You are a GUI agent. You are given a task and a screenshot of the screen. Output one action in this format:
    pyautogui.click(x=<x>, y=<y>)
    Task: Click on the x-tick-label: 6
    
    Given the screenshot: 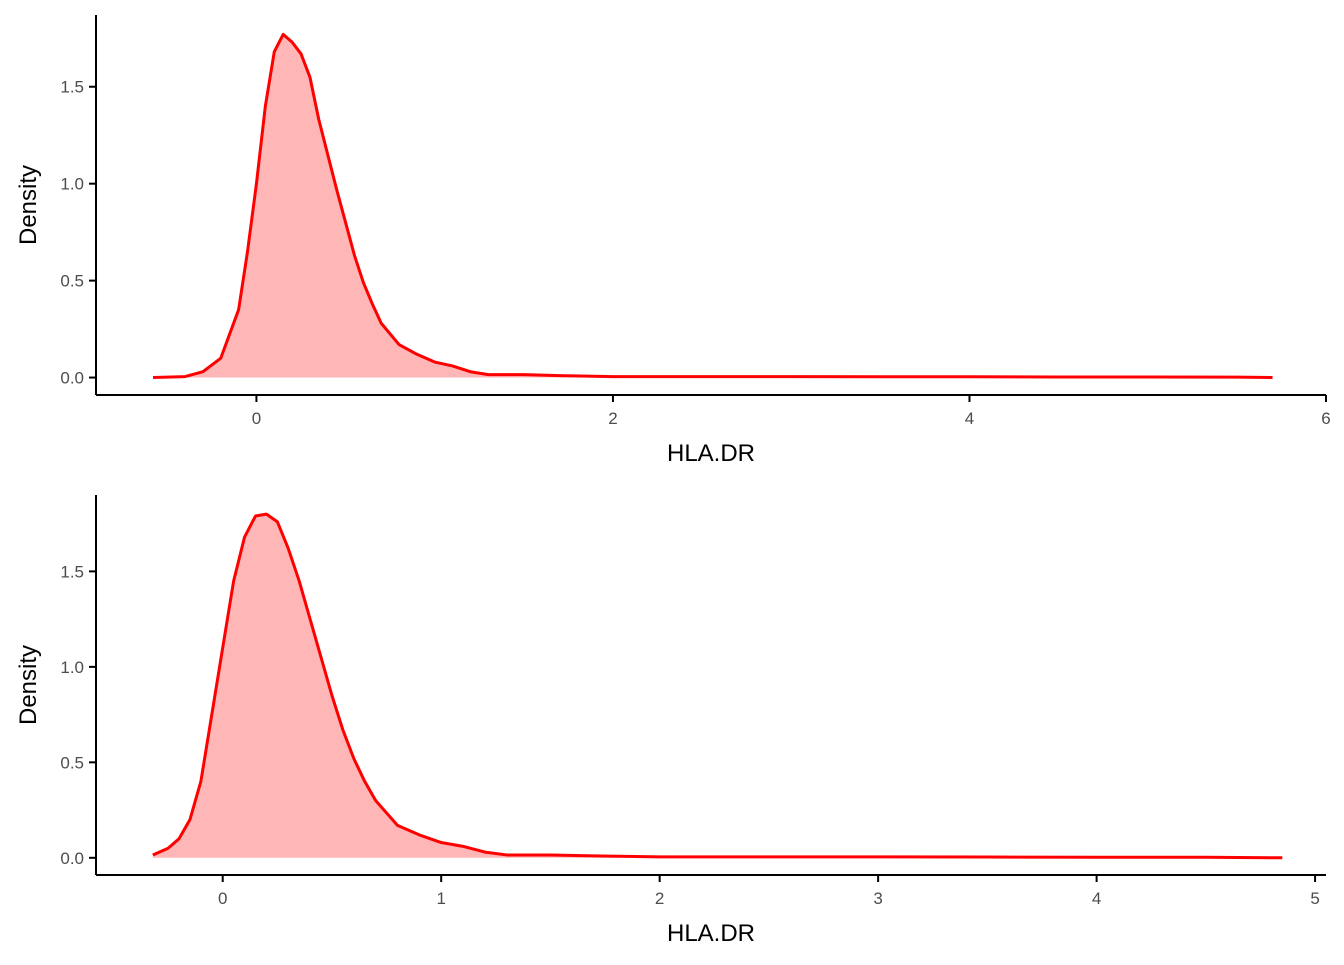 What is the action you would take?
    pyautogui.click(x=1325, y=418)
    